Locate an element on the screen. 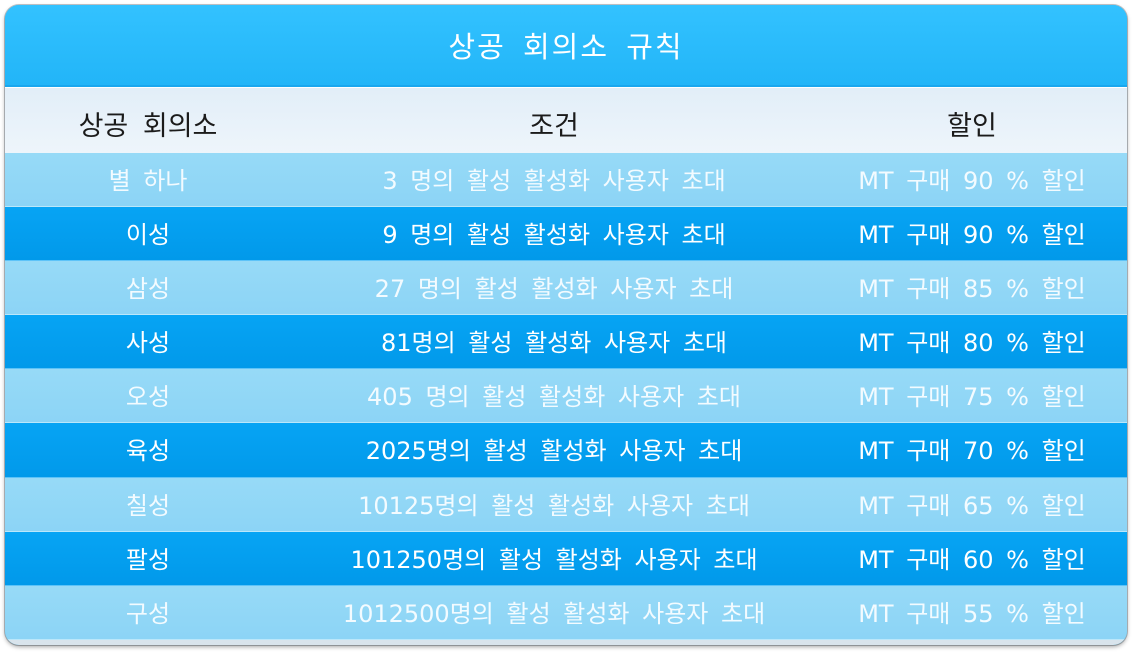  level-cell: 이성 is located at coordinates (148, 235).